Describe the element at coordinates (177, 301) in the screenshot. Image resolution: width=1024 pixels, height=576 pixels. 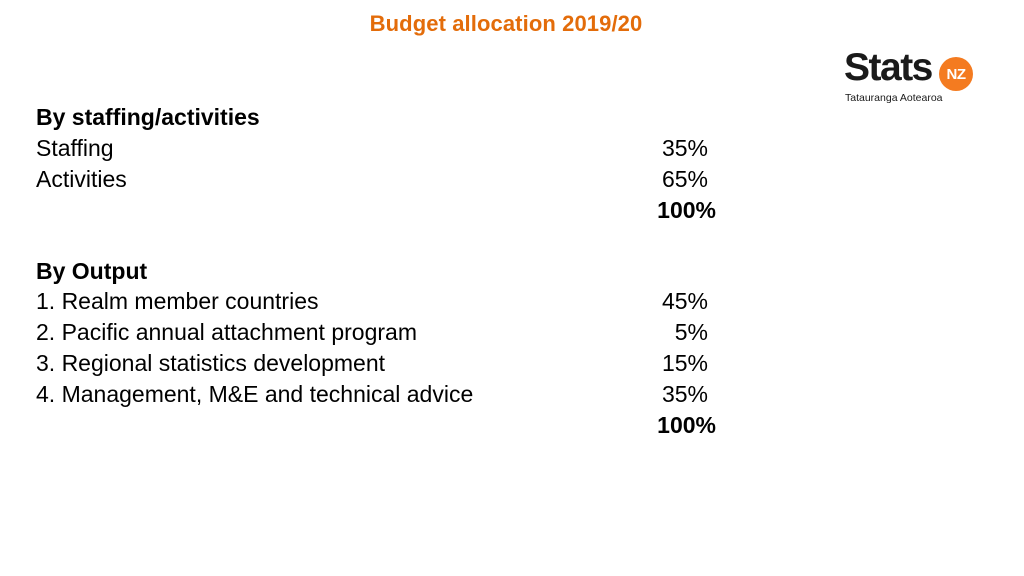
I see `row-label: 1. Realm member countries` at that location.